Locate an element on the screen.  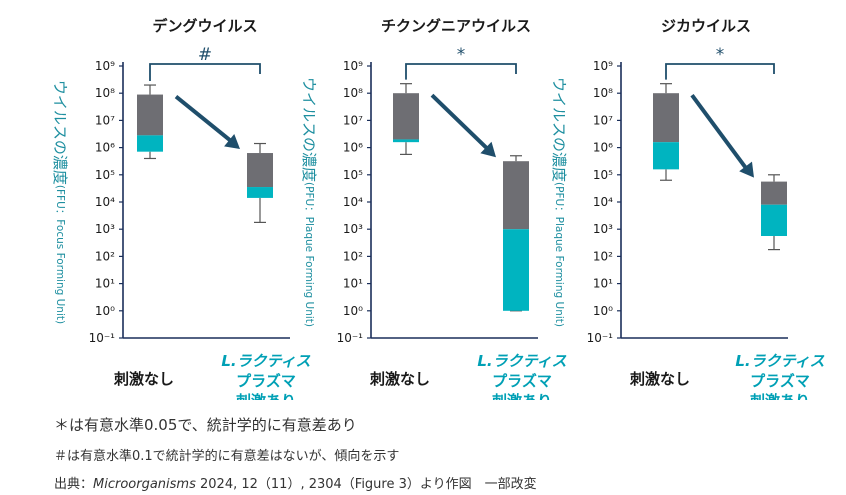
source-prefix: 出典： is located at coordinates (74, 484).